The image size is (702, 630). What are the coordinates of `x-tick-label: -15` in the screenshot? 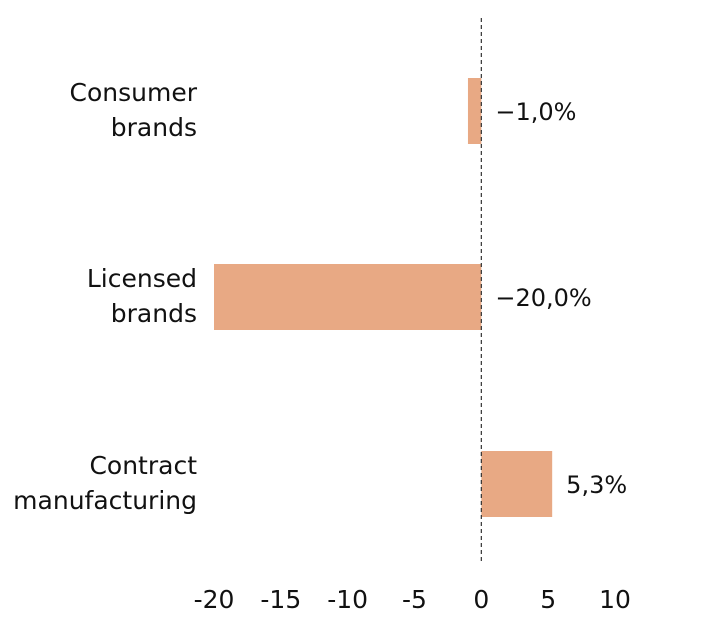 It's located at (280, 599).